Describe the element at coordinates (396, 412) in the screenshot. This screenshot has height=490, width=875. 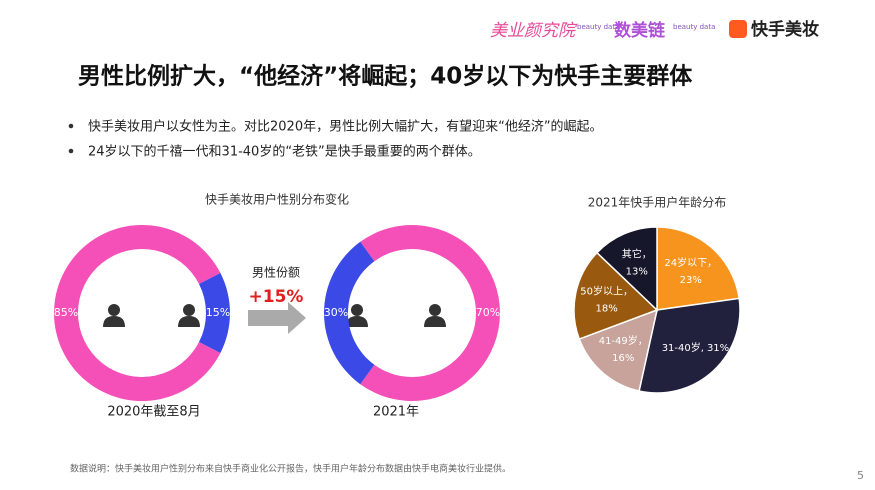
I see `chart-caption: 2021年` at that location.